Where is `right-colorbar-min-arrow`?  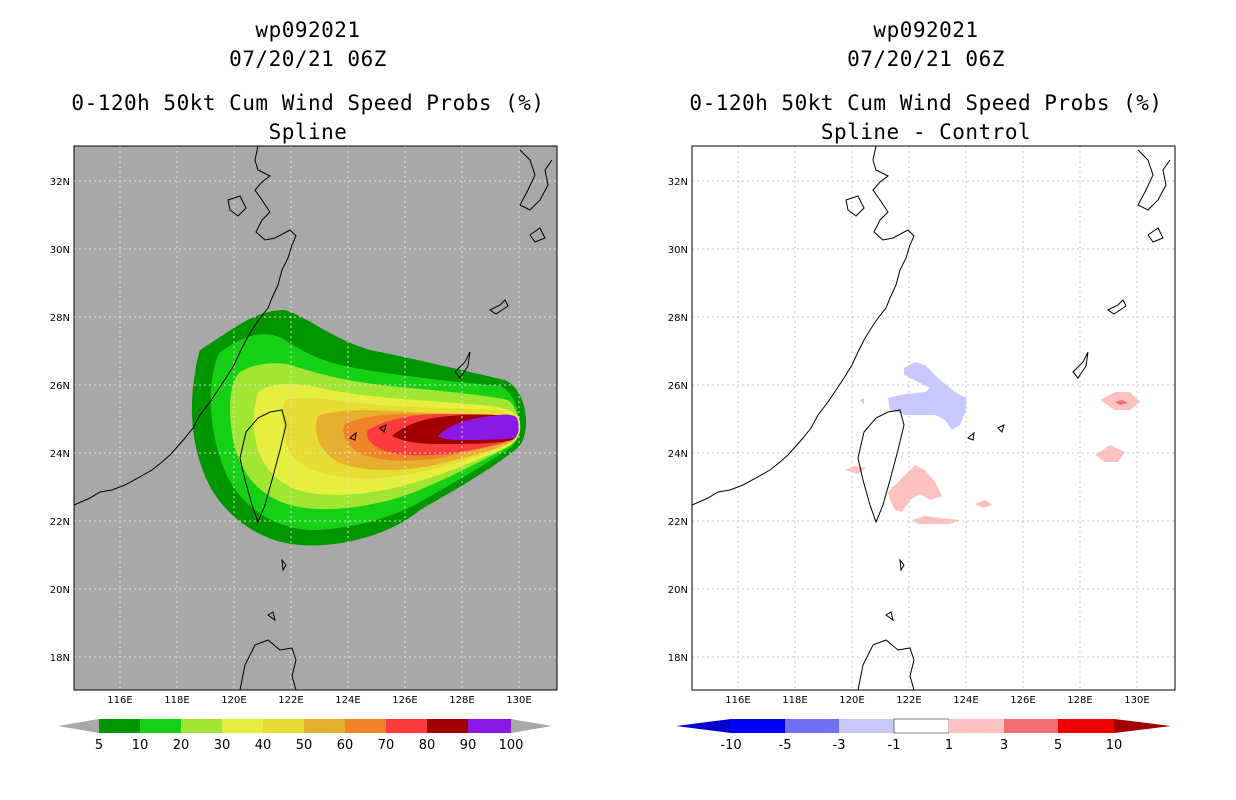
right-colorbar-min-arrow is located at coordinates (703, 726).